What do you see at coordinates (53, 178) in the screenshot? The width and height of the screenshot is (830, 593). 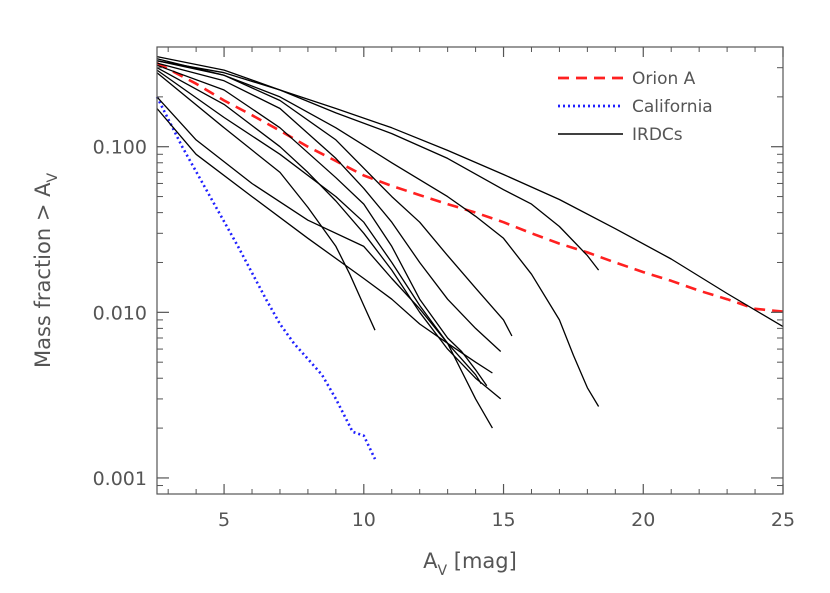 I see `y-axis-label-sub: V` at bounding box center [53, 178].